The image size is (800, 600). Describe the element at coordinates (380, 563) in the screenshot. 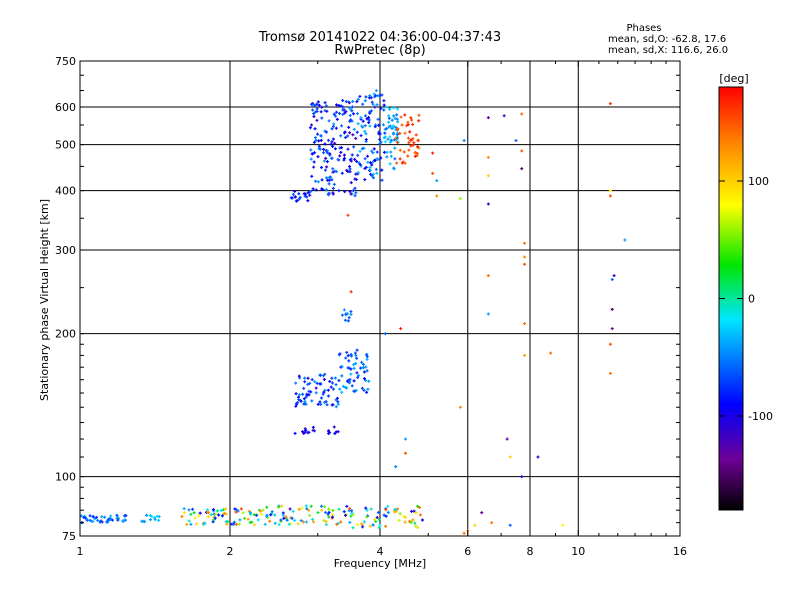

I see `x-axis-label: Frequency [MHz]` at that location.